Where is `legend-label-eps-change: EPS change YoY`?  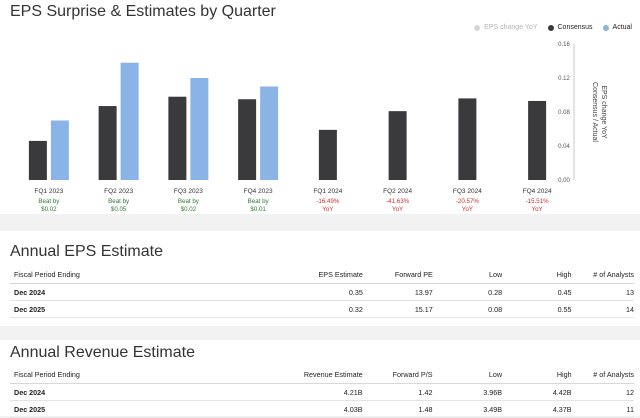 legend-label-eps-change: EPS change YoY is located at coordinates (511, 27).